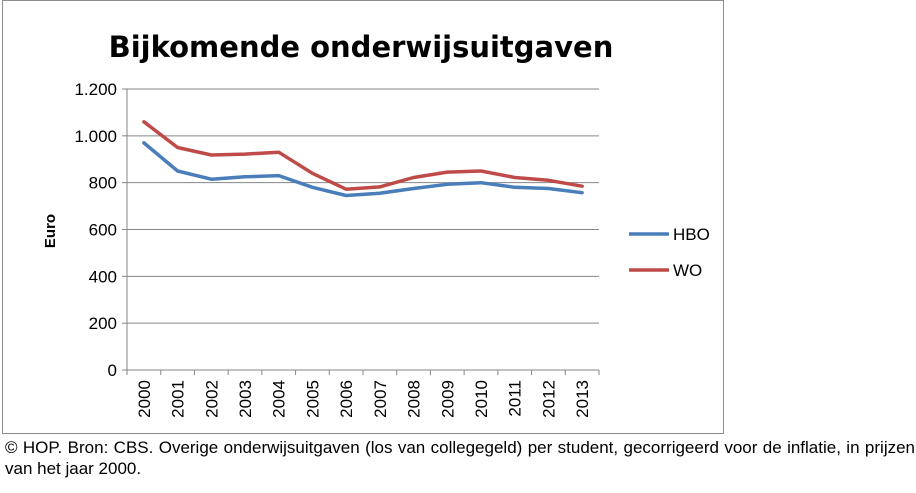 This screenshot has width=916, height=493. I want to click on x-tick-label: 2007, so click(380, 399).